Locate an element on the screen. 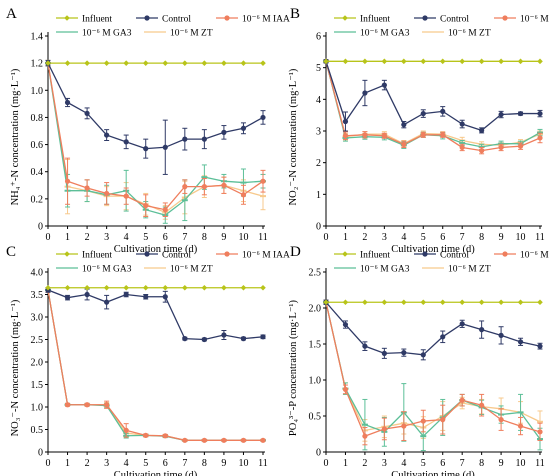  y-tick-label: 0.5 is located at coordinates (315, 417).